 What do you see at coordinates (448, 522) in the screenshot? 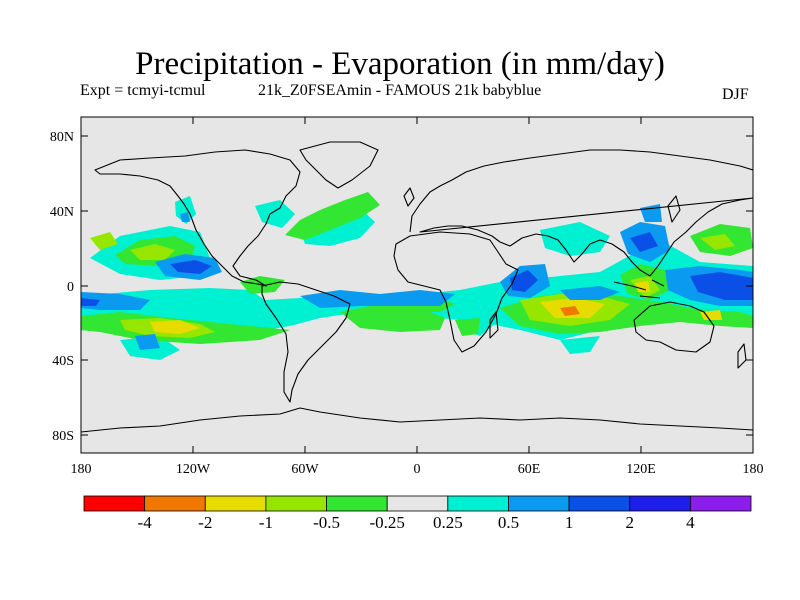
I see `colorbar-label: 0.25` at bounding box center [448, 522].